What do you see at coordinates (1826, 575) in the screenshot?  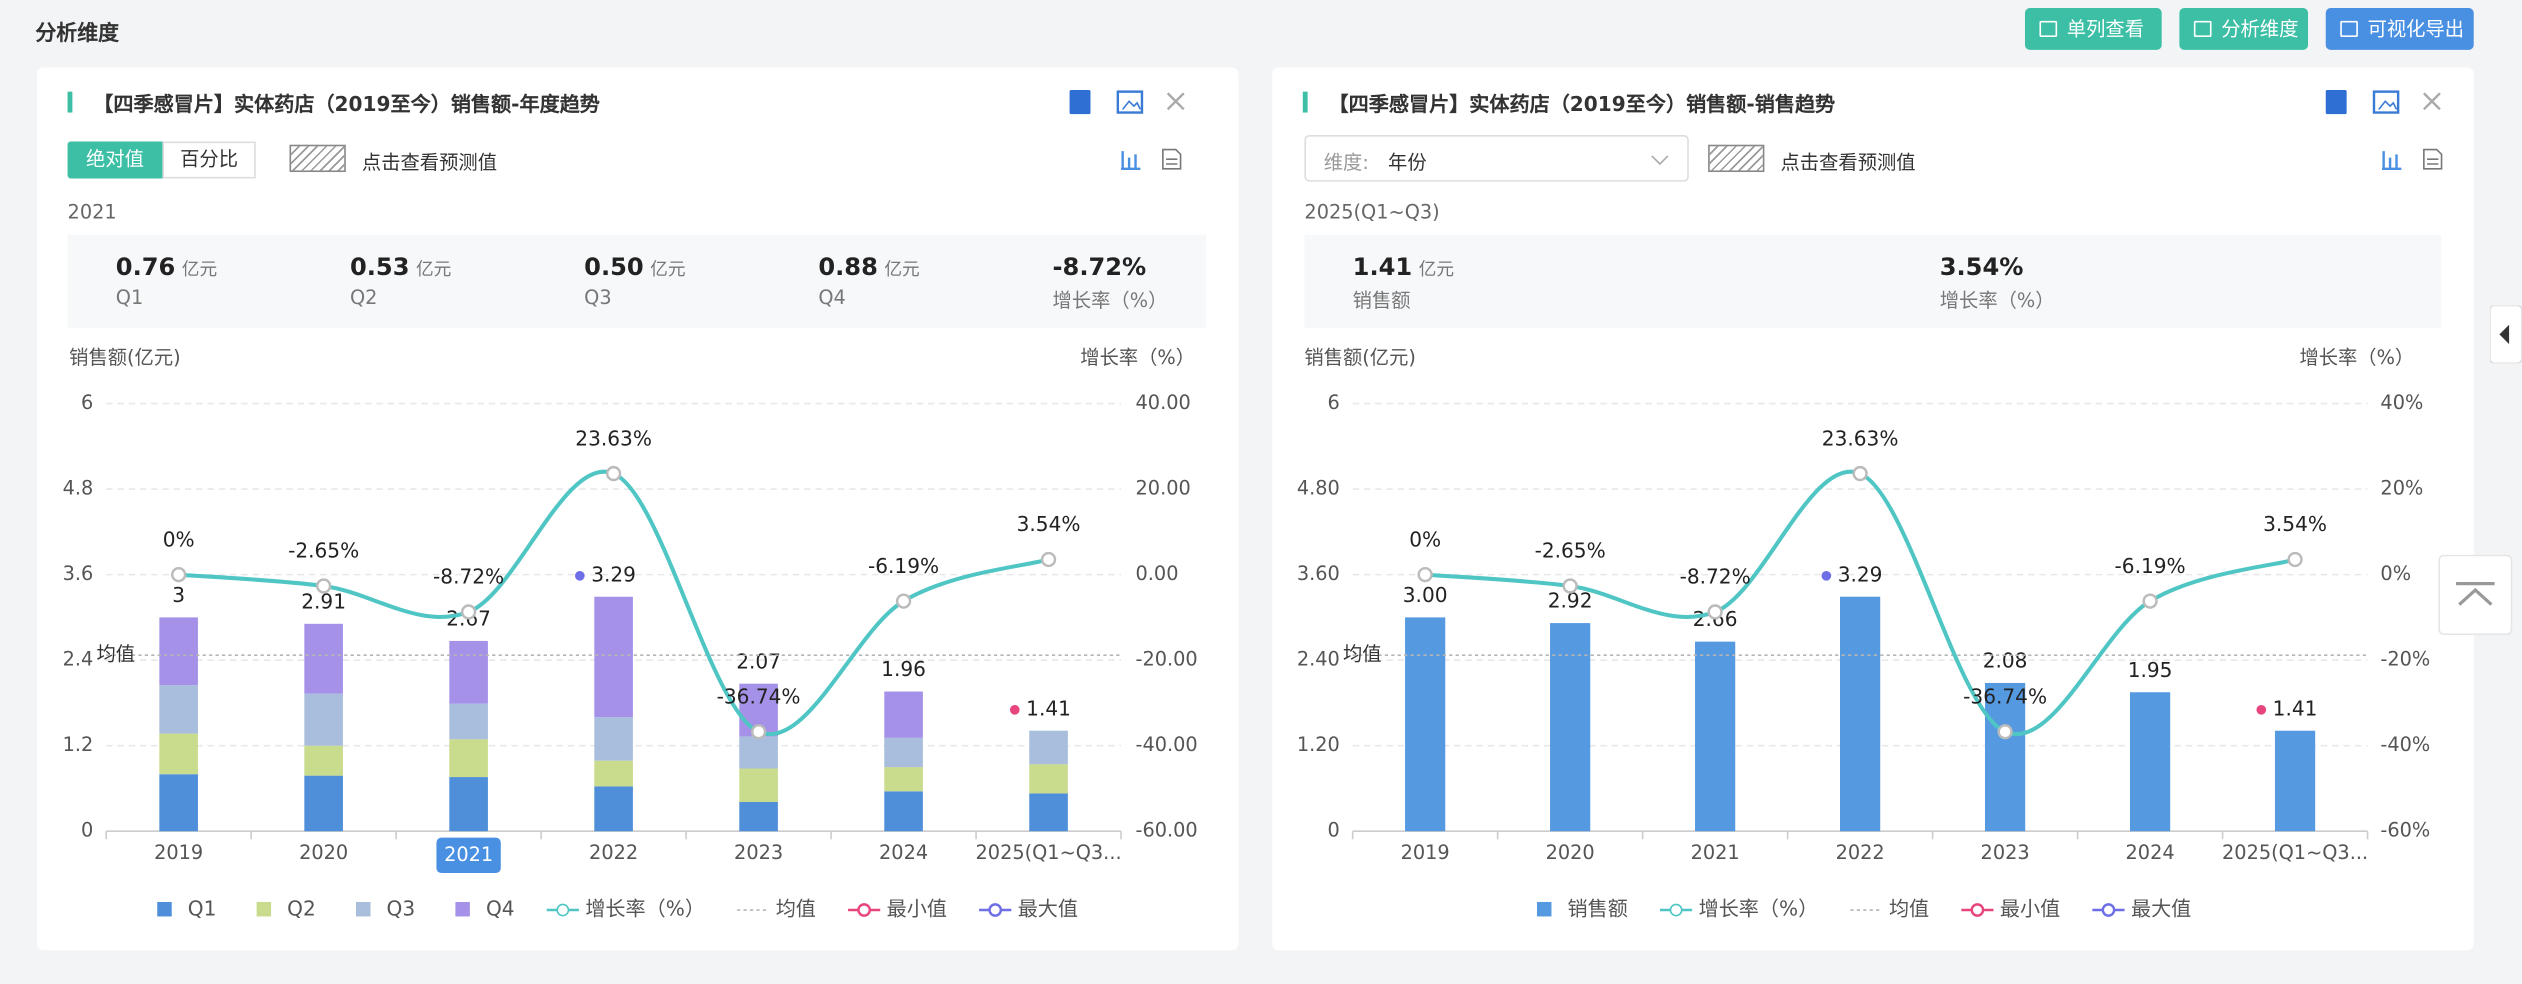 I see `max-marker` at bounding box center [1826, 575].